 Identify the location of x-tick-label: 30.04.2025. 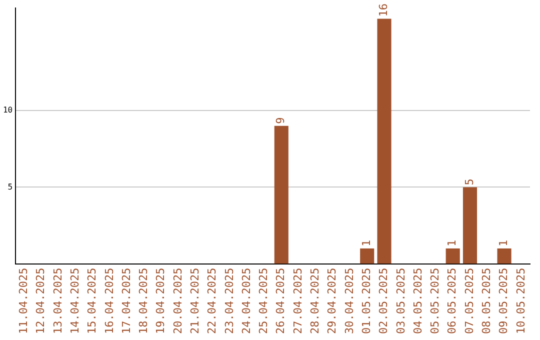
(349, 301).